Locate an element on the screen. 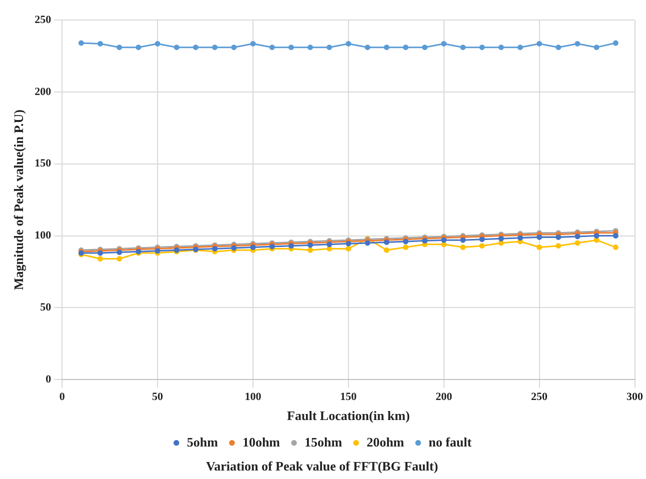  x-tick-label: 200 is located at coordinates (444, 397).